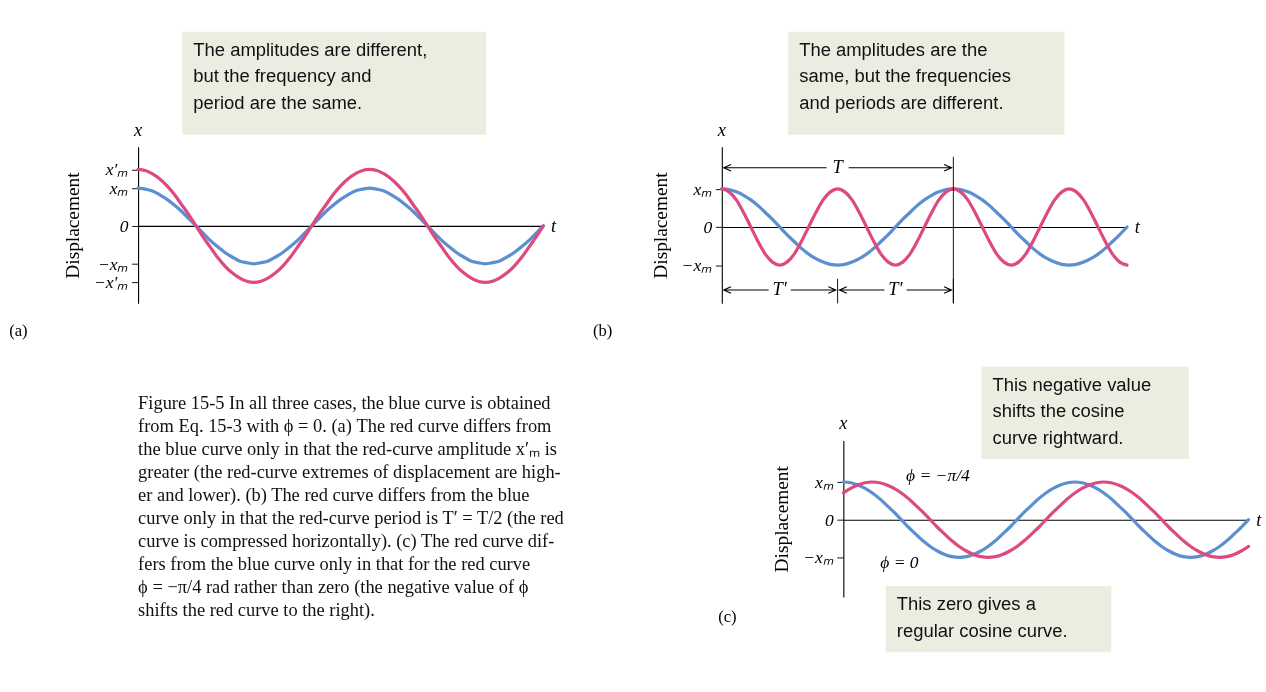 The width and height of the screenshot is (1266, 692). I want to click on annotation: ϕ = 0, so click(899, 561).